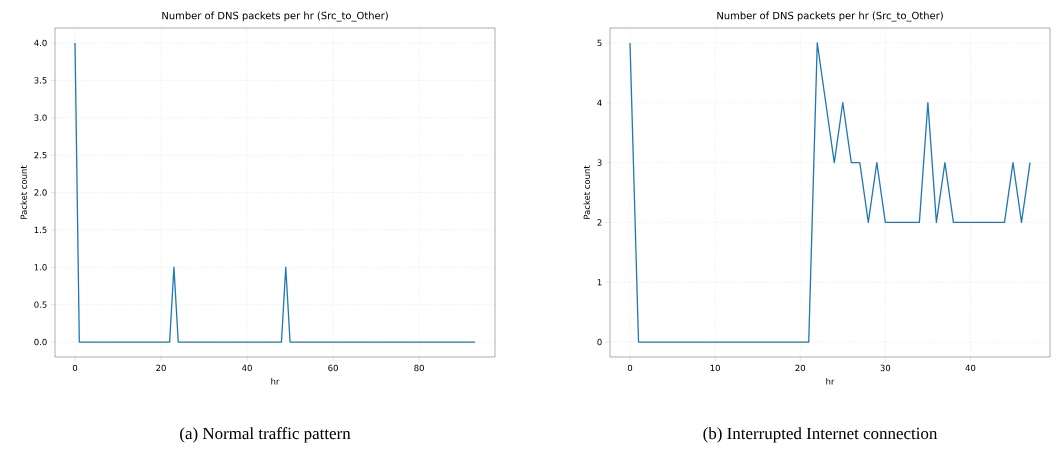  What do you see at coordinates (40, 342) in the screenshot?
I see `y-tick-label: 0.0` at bounding box center [40, 342].